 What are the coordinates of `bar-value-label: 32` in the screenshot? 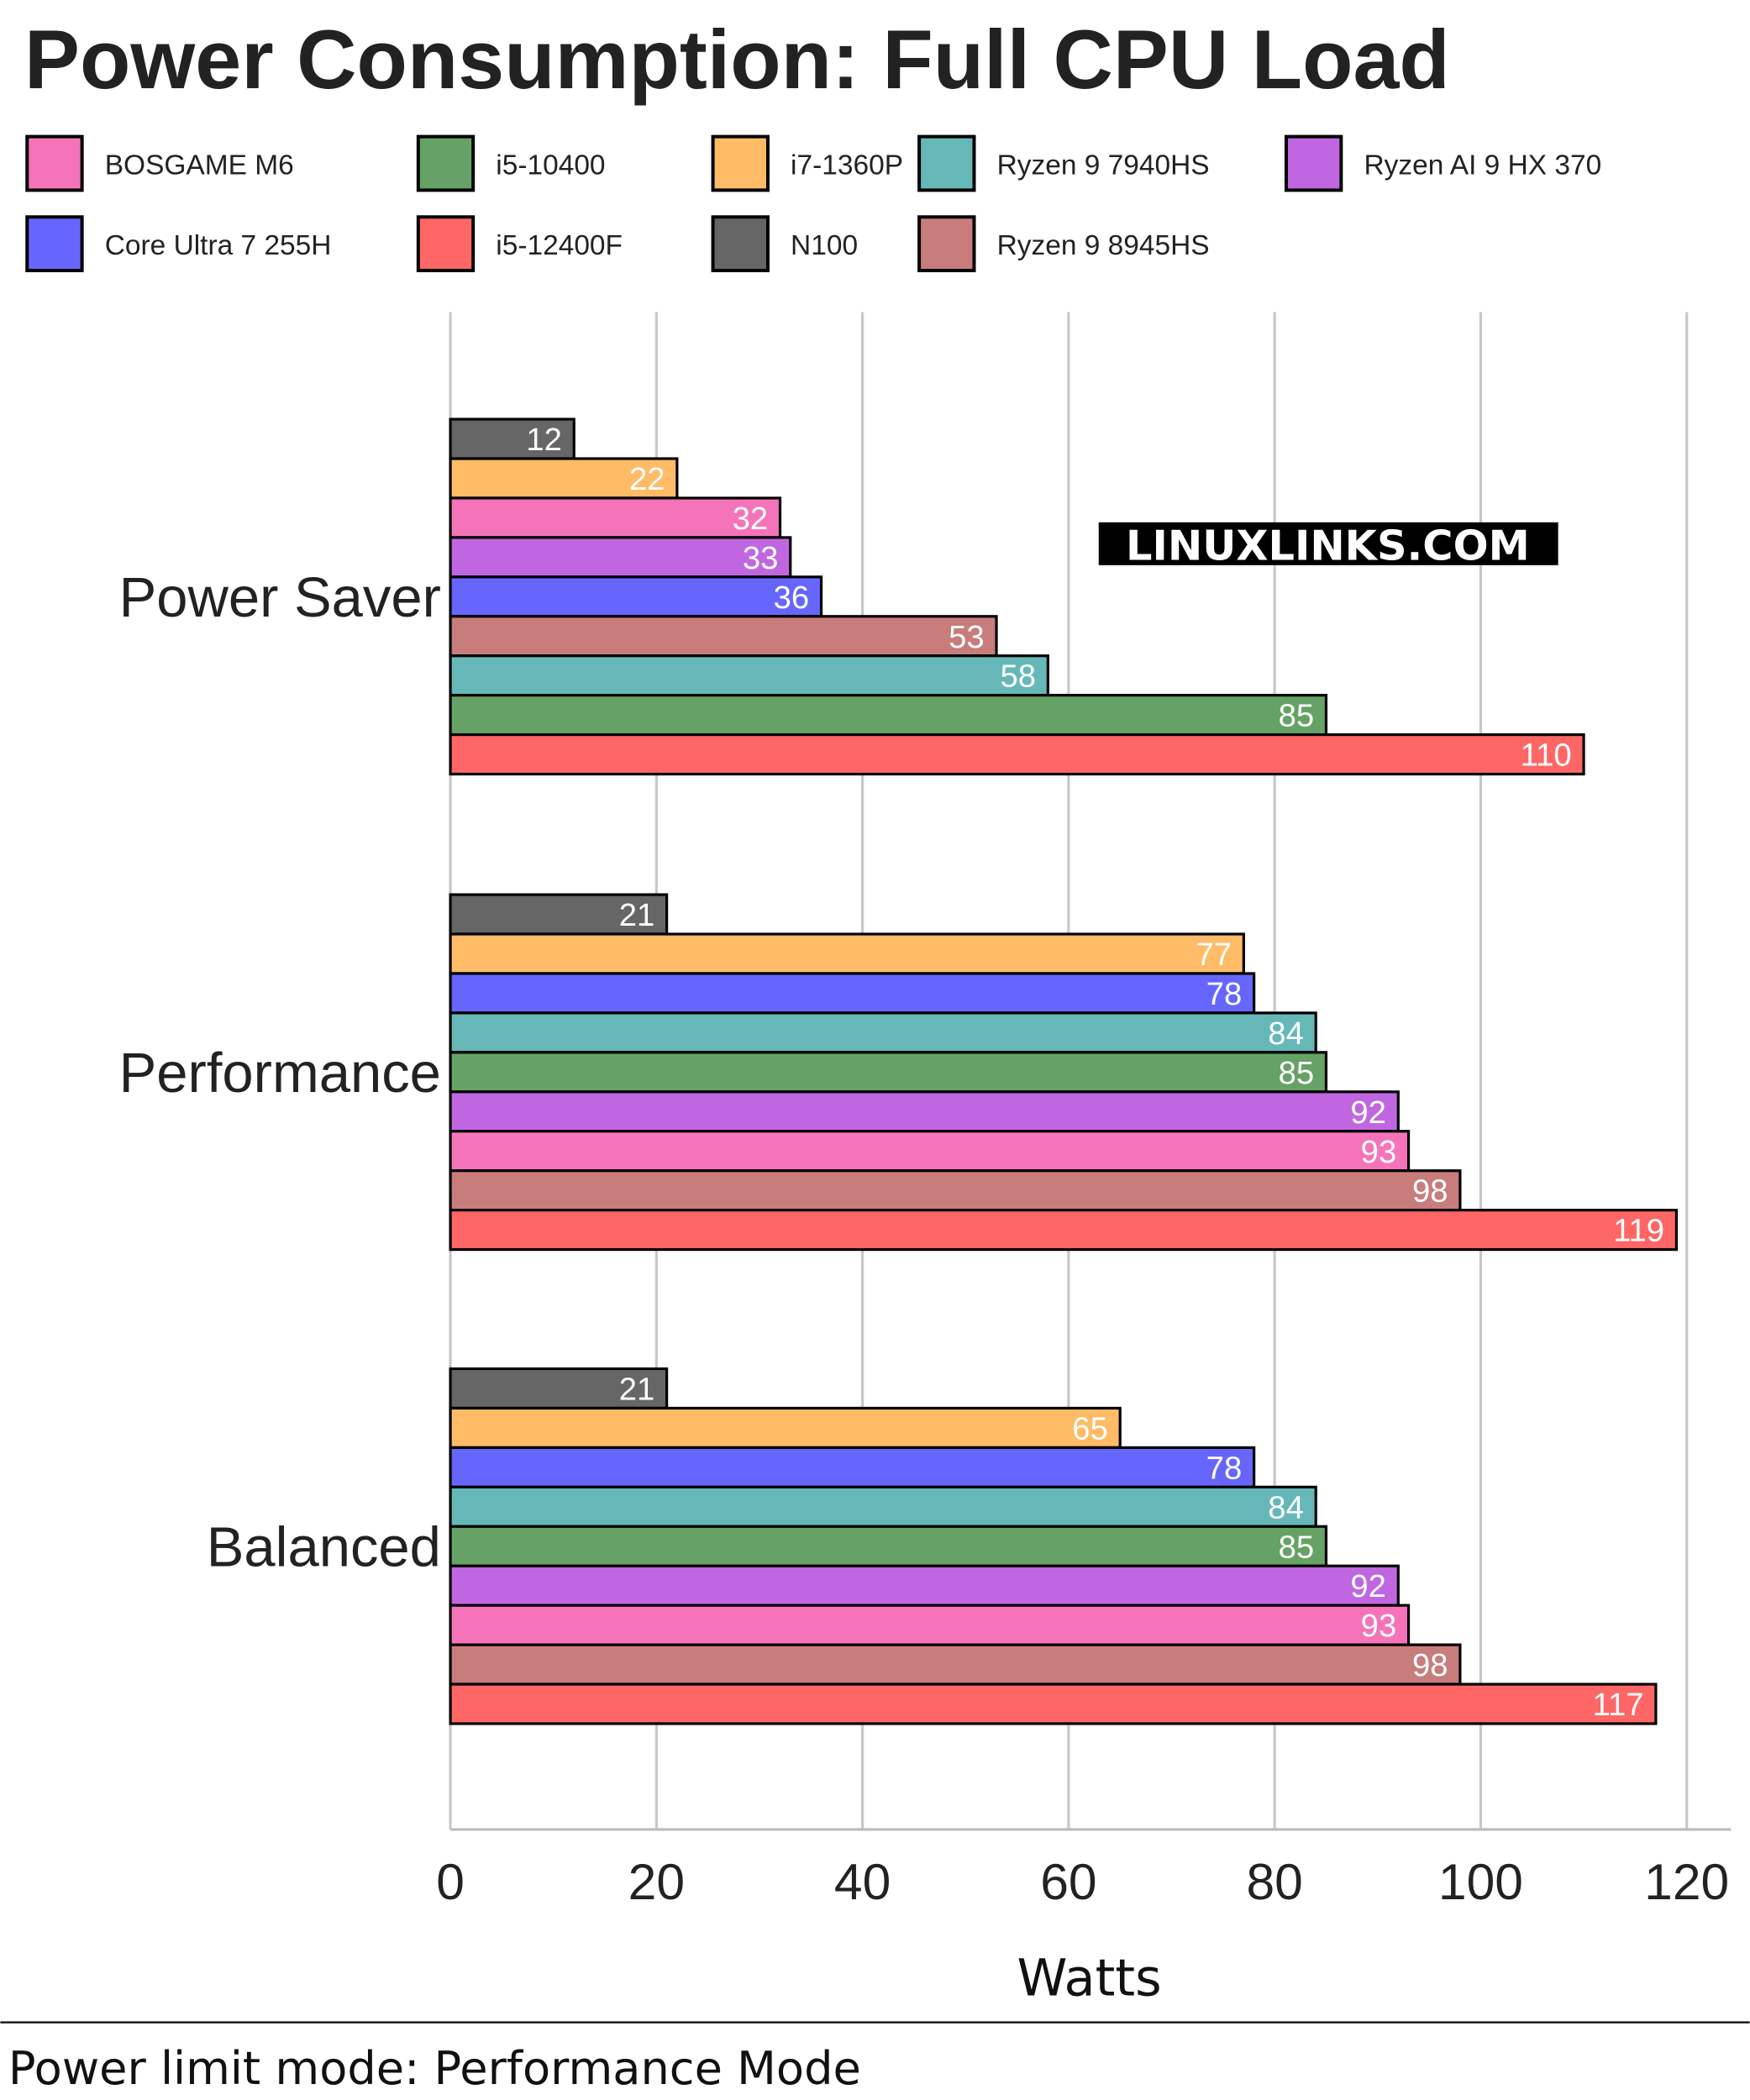 It's located at (751, 519).